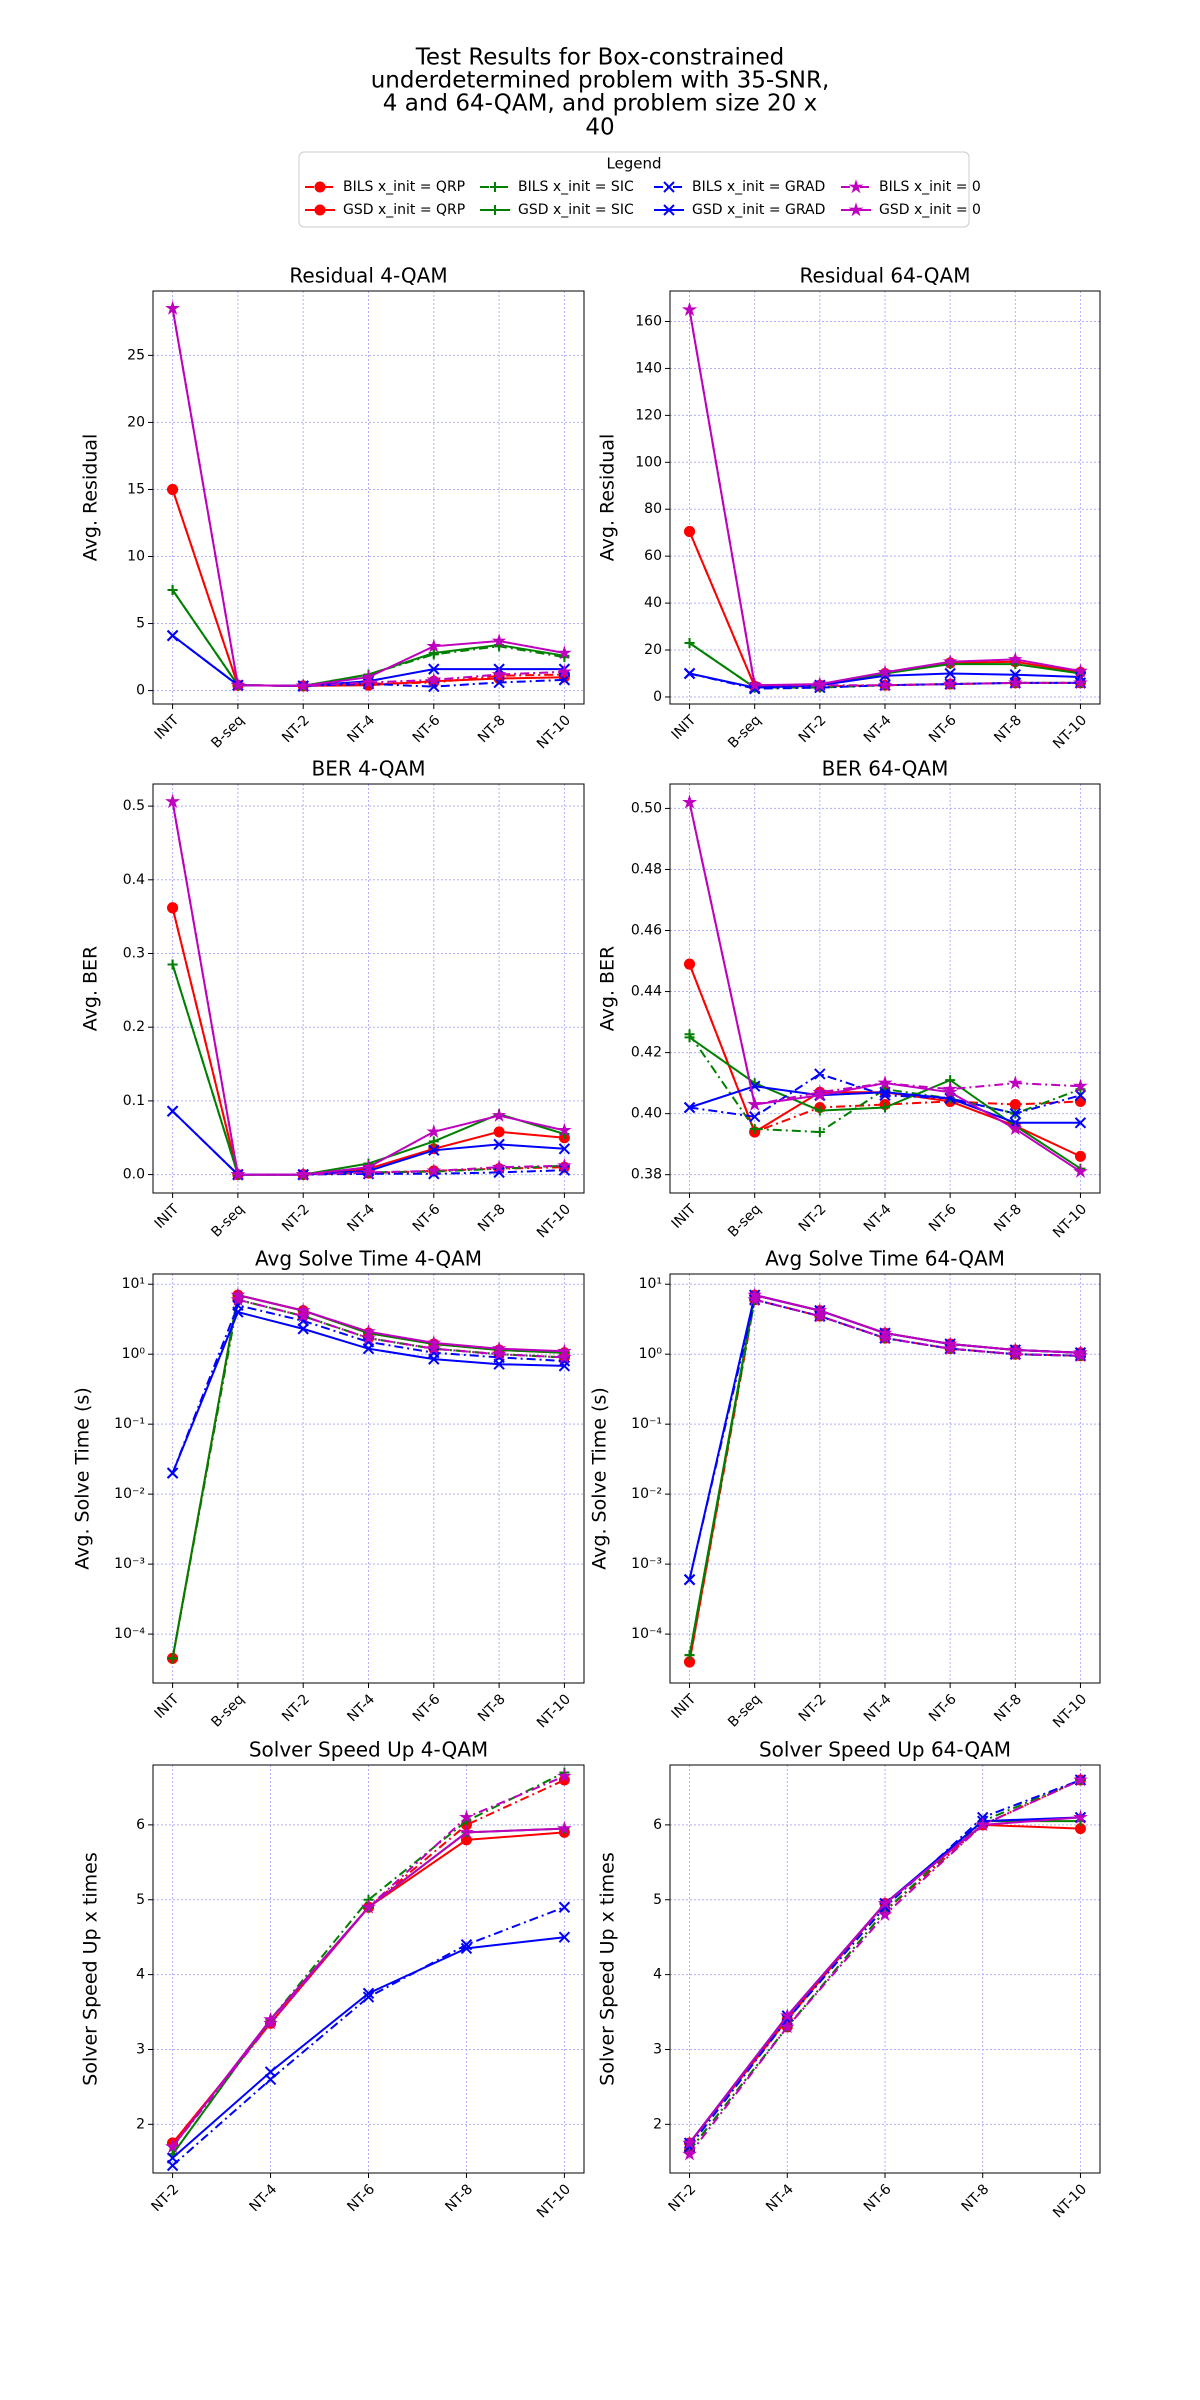  Describe the element at coordinates (599, 128) in the screenshot. I see `figure-title: 40` at that location.